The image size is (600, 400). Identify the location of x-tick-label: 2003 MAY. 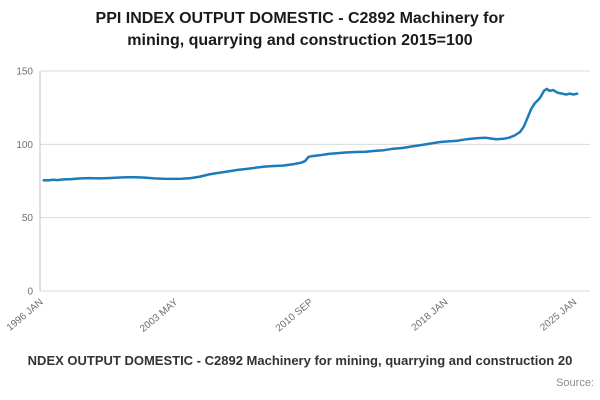
(159, 316).